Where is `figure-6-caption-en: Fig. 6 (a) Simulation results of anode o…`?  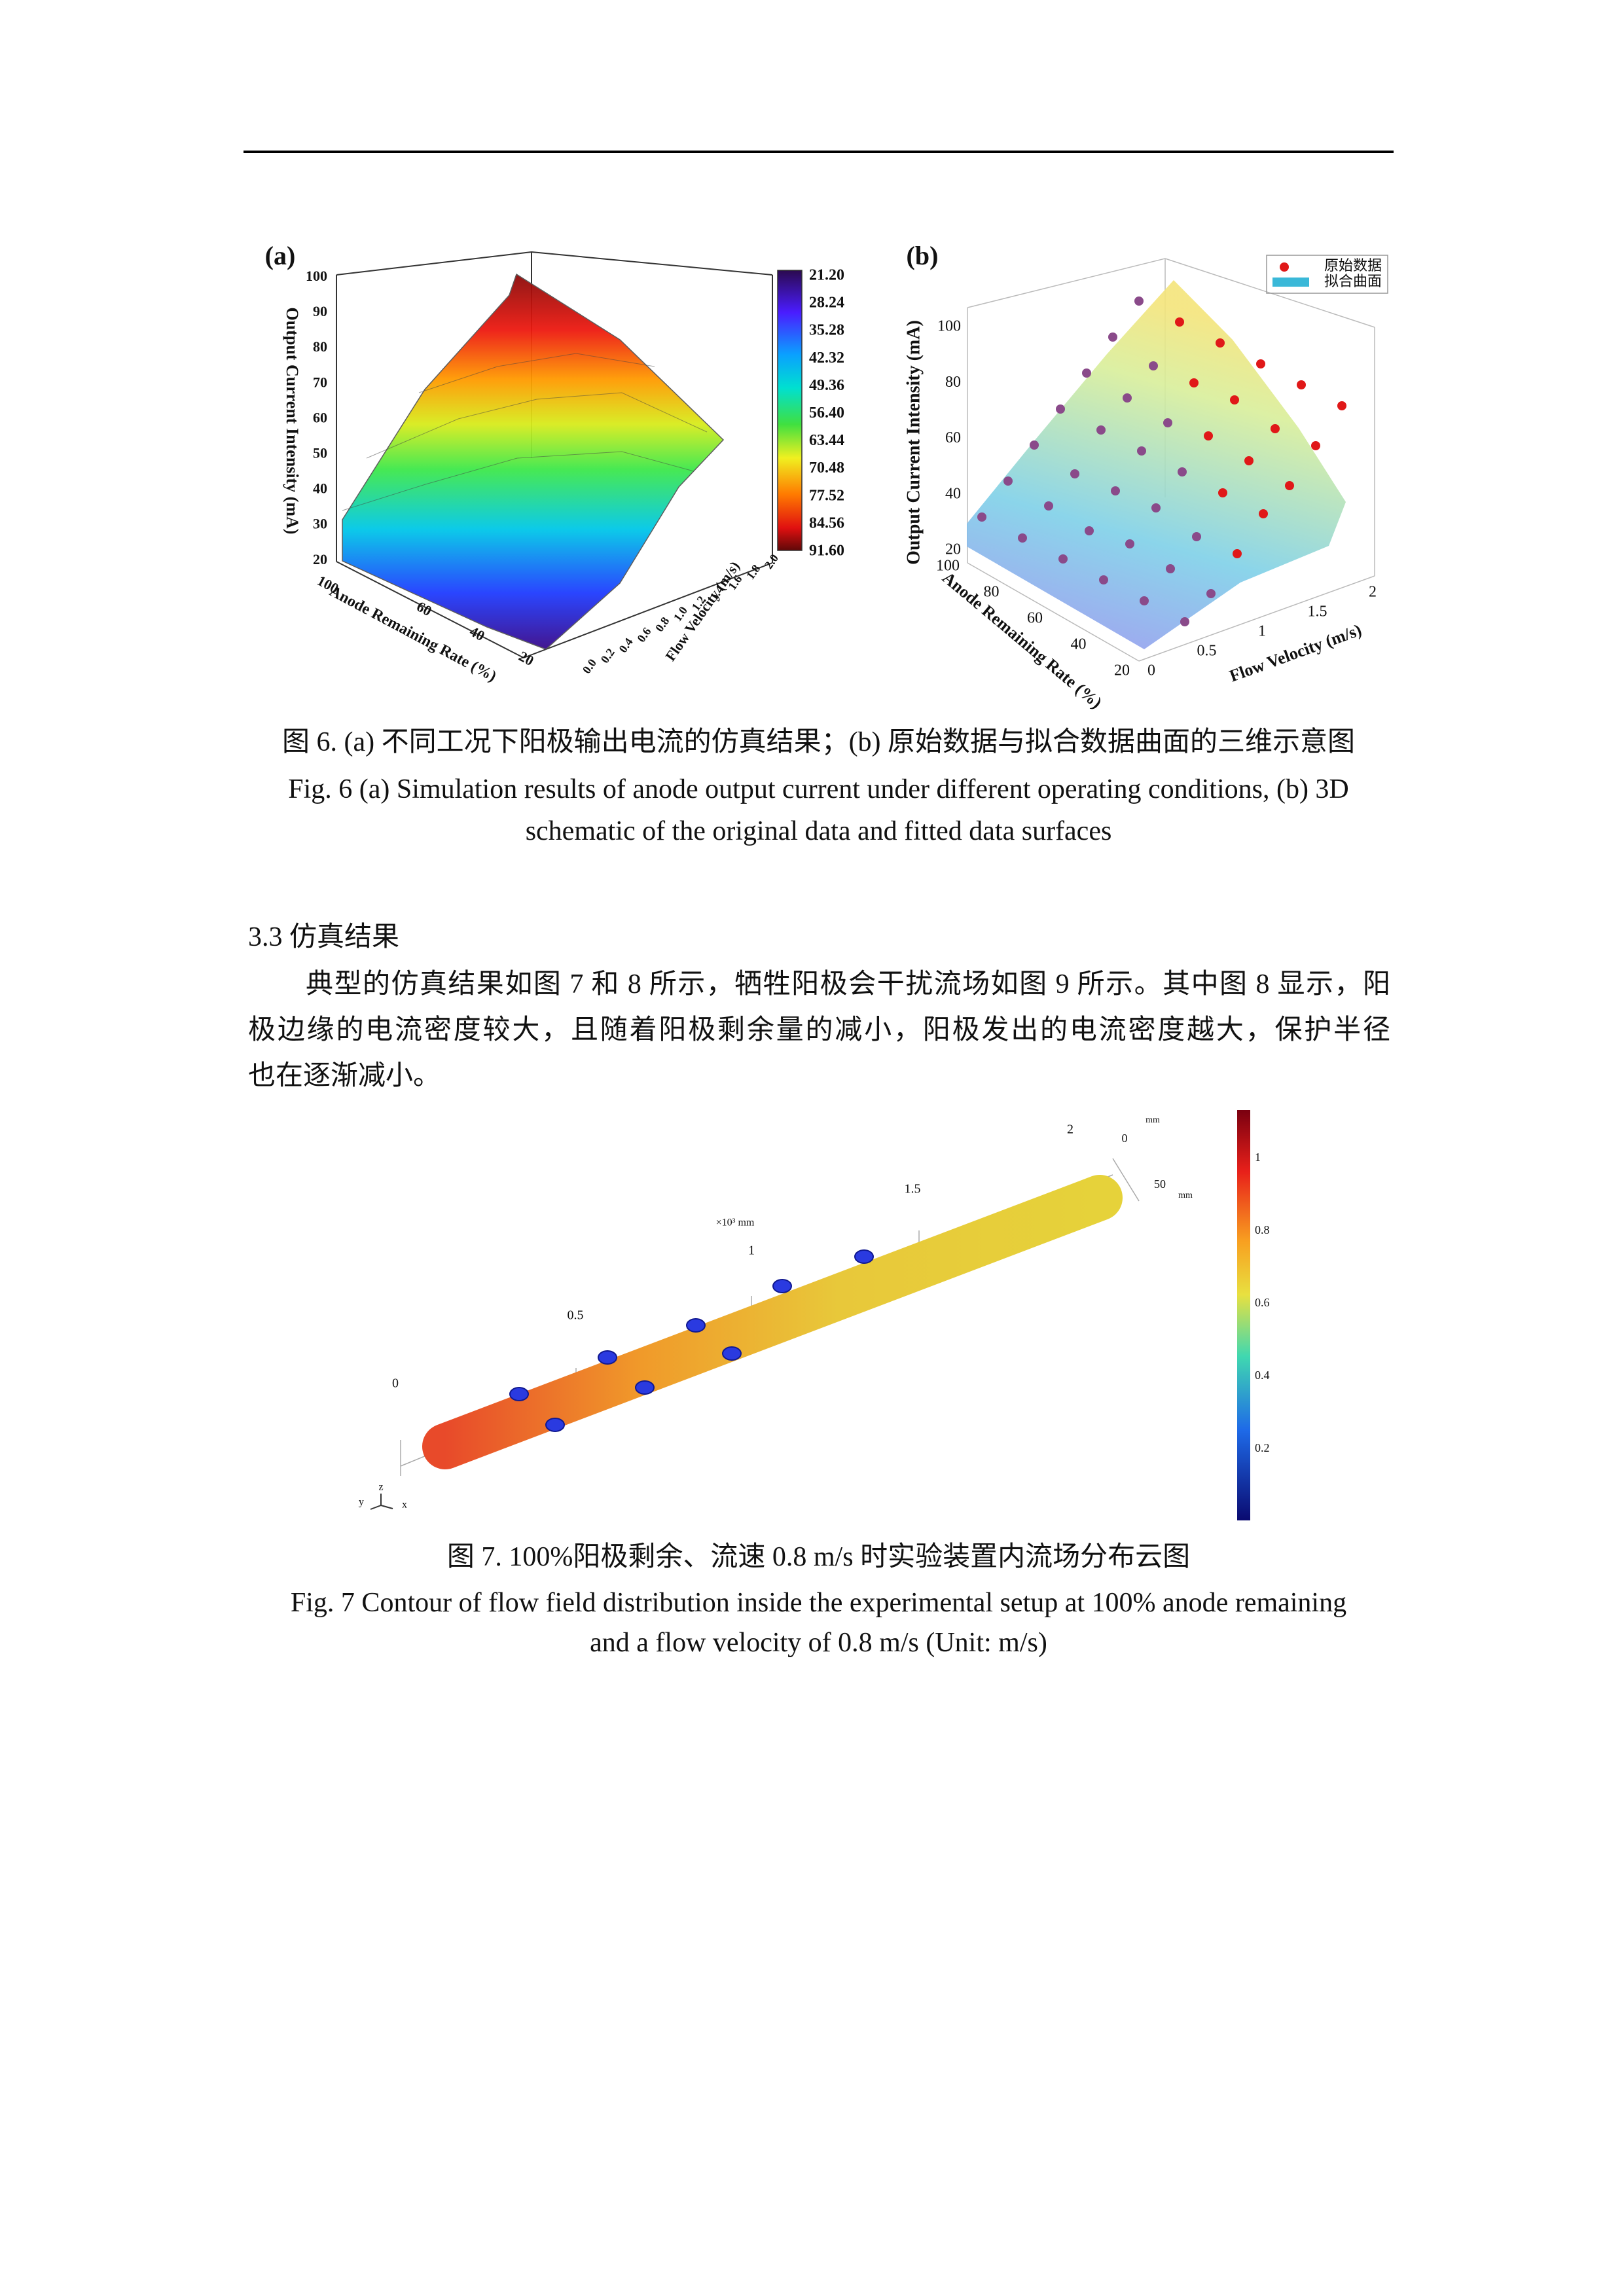 figure-6-caption-en: Fig. 6 (a) Simulation results of anode o… is located at coordinates (818, 789).